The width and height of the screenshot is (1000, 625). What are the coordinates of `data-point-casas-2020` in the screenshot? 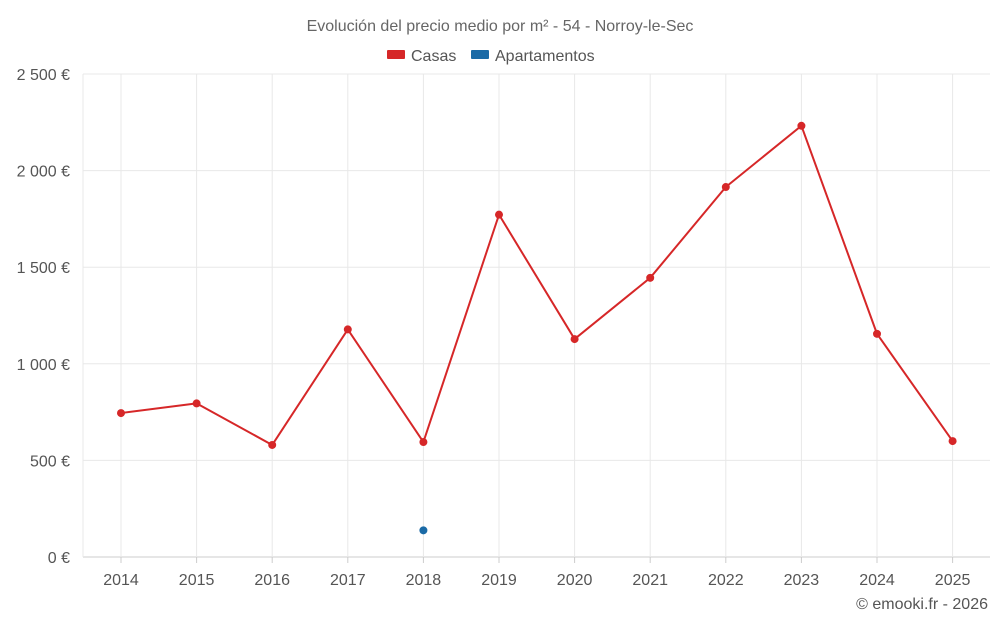 It's located at (574, 339).